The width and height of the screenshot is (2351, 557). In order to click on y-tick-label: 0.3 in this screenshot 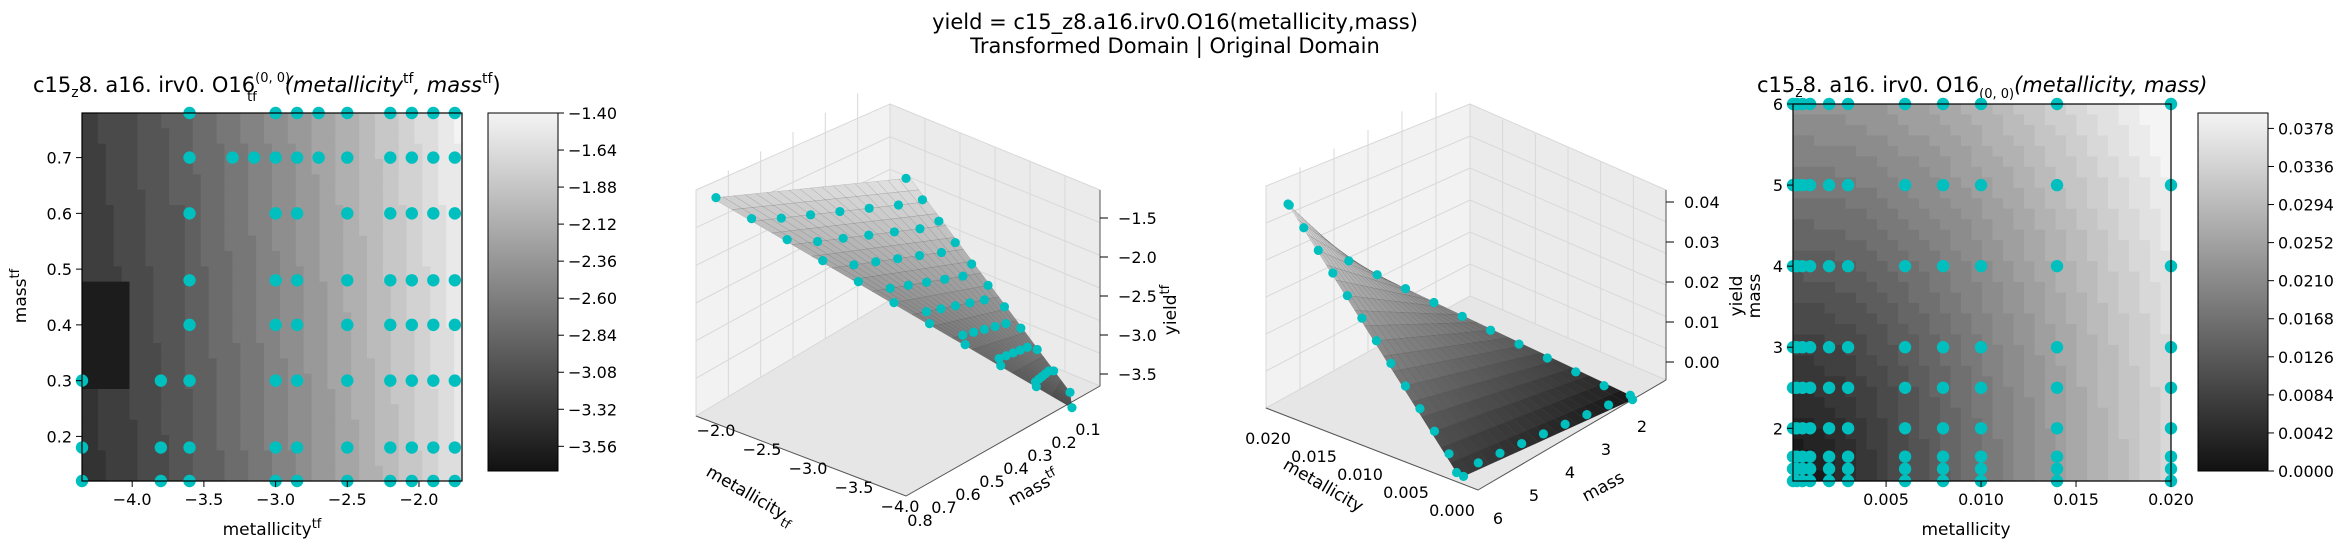, I will do `click(59, 381)`.